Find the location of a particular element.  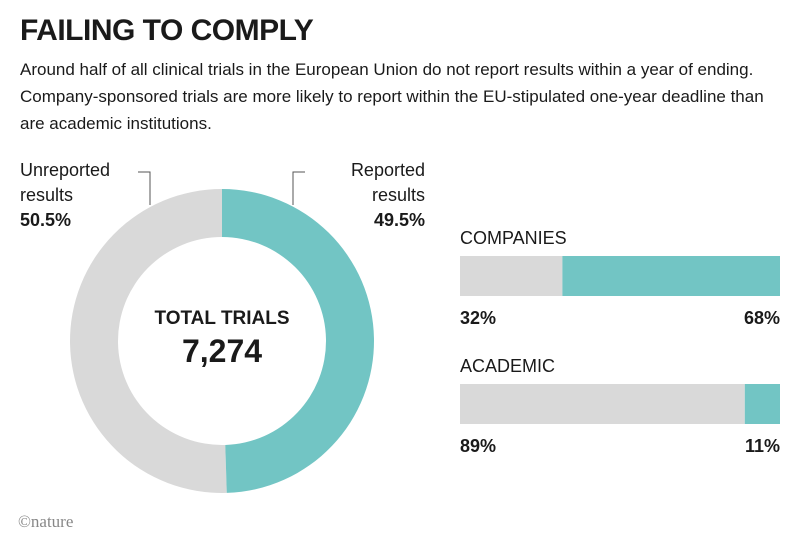

bar-value-label: 32% is located at coordinates (478, 318).